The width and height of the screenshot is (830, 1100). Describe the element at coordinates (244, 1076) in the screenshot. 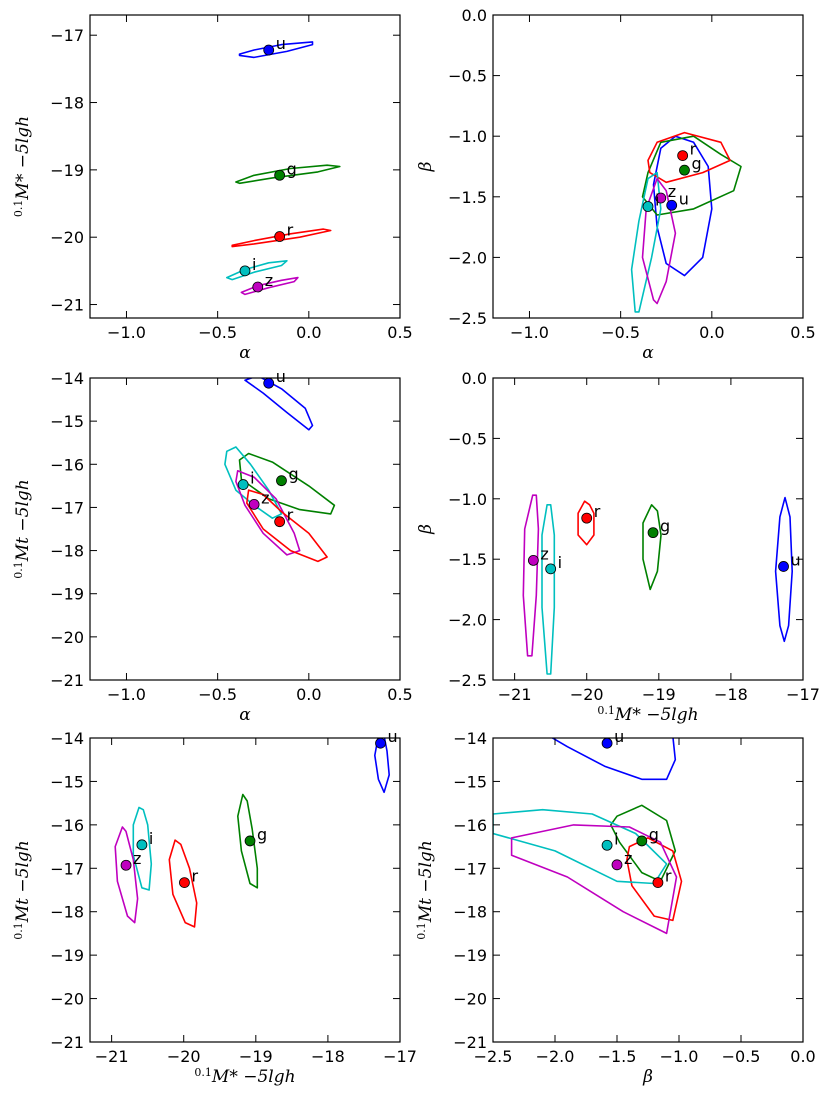

I see `x-axis-label: 0.1M* −5lgh` at that location.